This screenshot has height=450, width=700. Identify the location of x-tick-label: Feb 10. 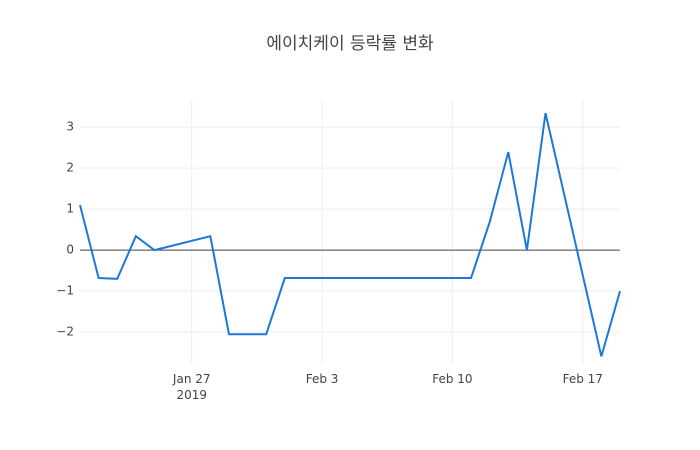
(452, 379).